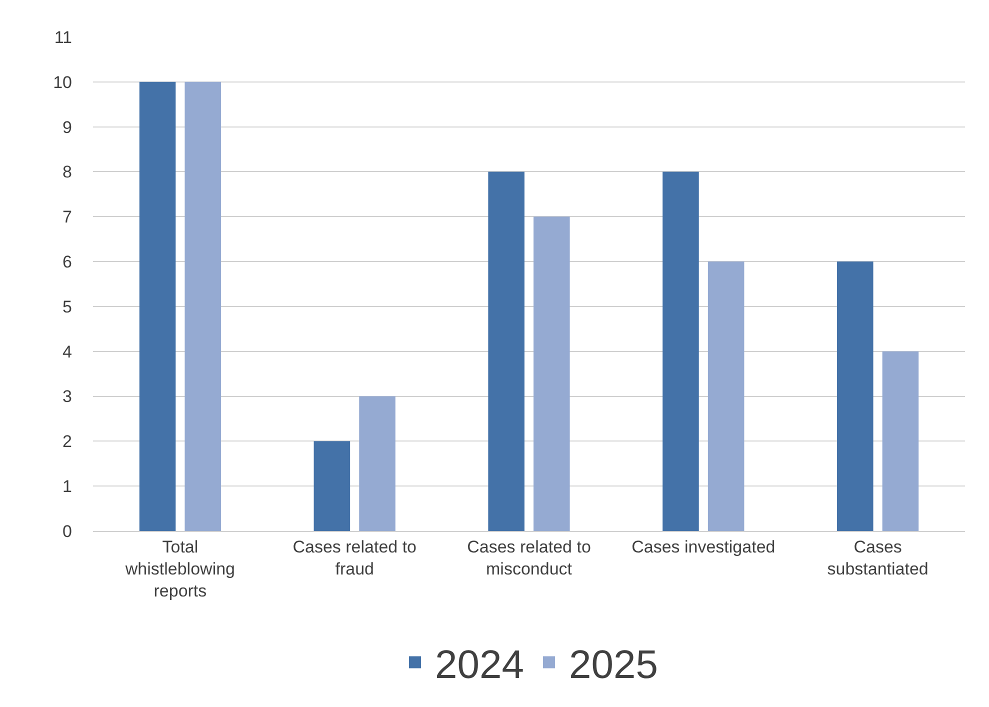 This screenshot has width=989, height=707. What do you see at coordinates (67, 127) in the screenshot?
I see `y-tick-label: 9` at bounding box center [67, 127].